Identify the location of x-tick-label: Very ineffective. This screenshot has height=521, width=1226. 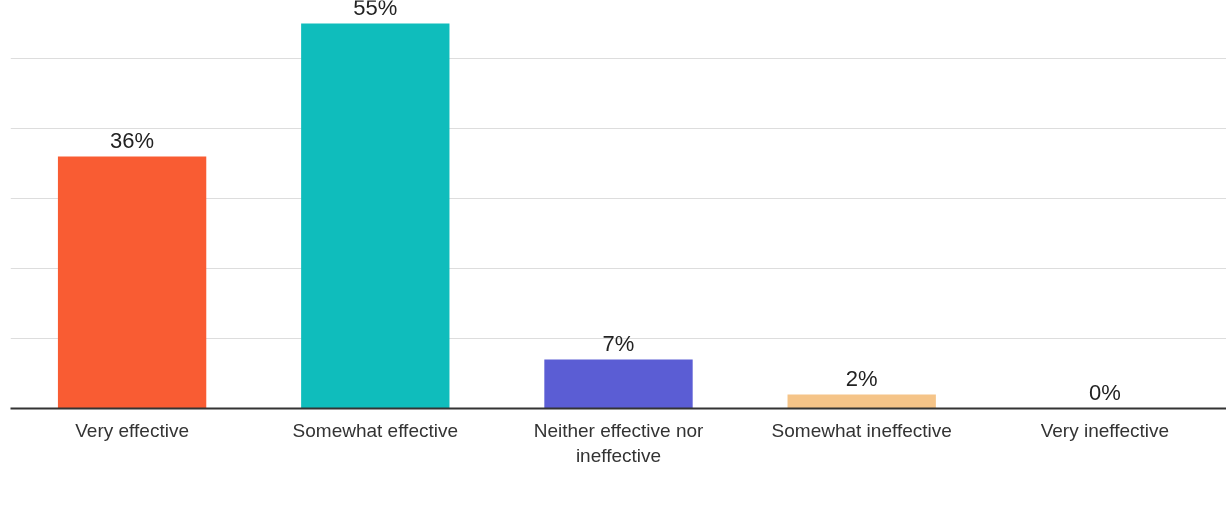
(1105, 430).